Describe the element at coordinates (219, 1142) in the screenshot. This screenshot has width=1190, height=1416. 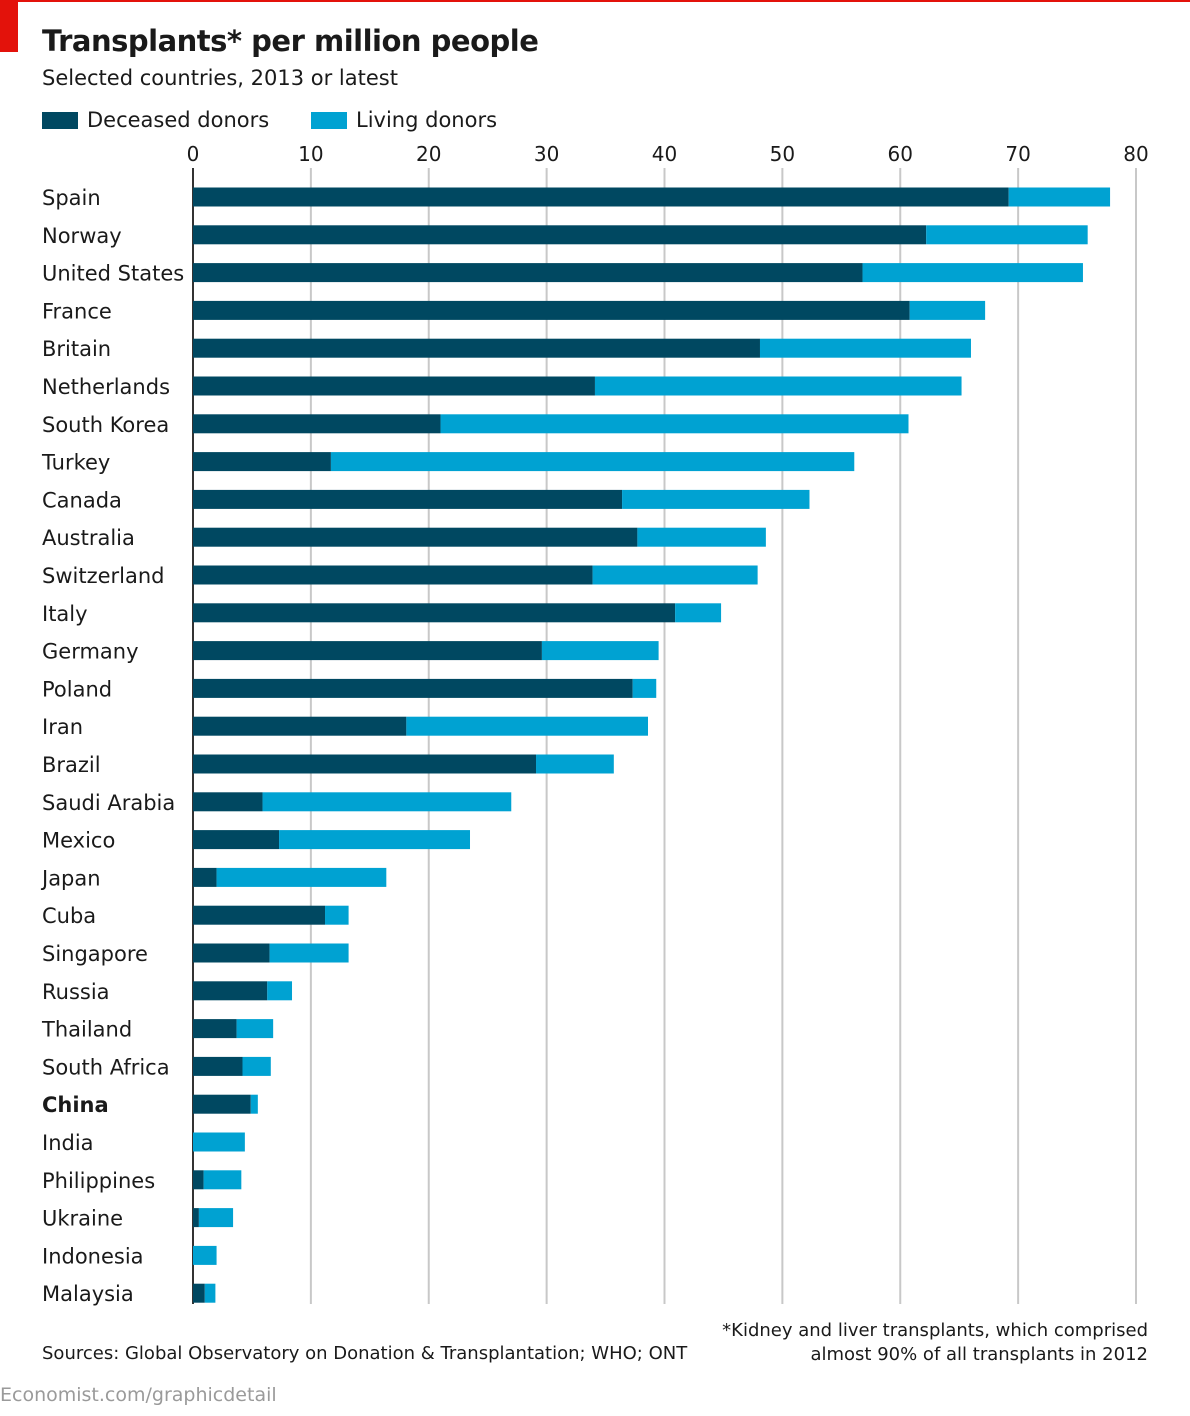
I see `bar-living-india` at that location.